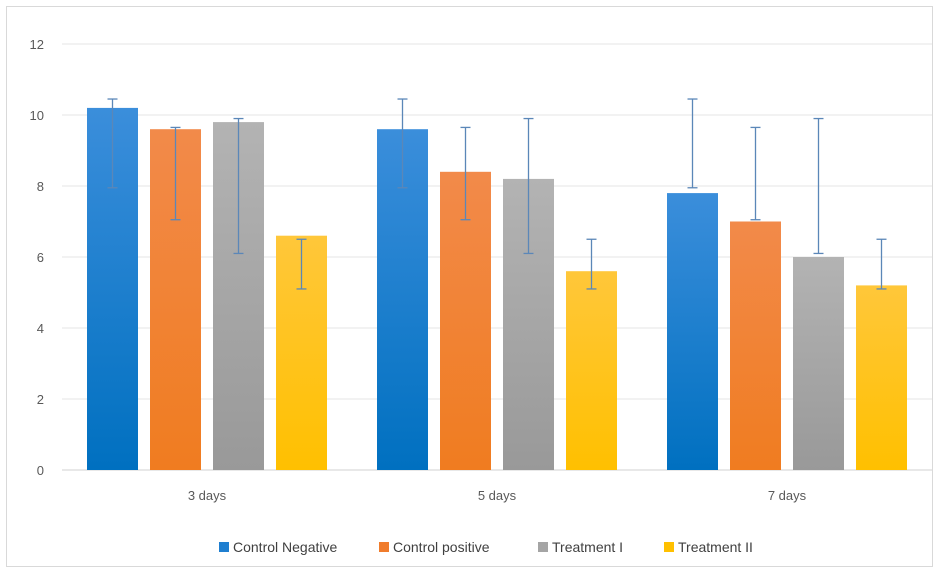 This screenshot has height=573, width=939. Describe the element at coordinates (40, 257) in the screenshot. I see `y-tick-label: 6` at that location.